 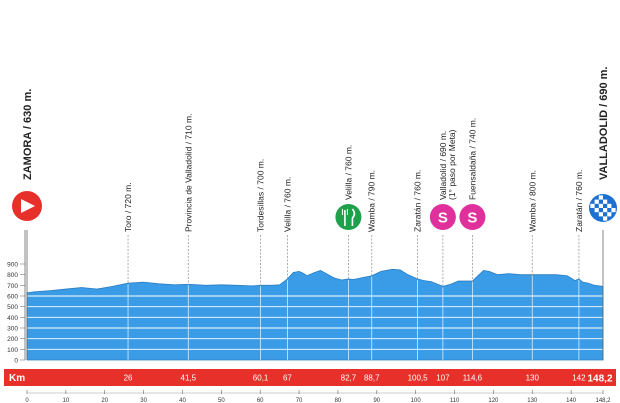 I want to click on waypoint-label: ZAMORA / 630 m., so click(x=28, y=134).